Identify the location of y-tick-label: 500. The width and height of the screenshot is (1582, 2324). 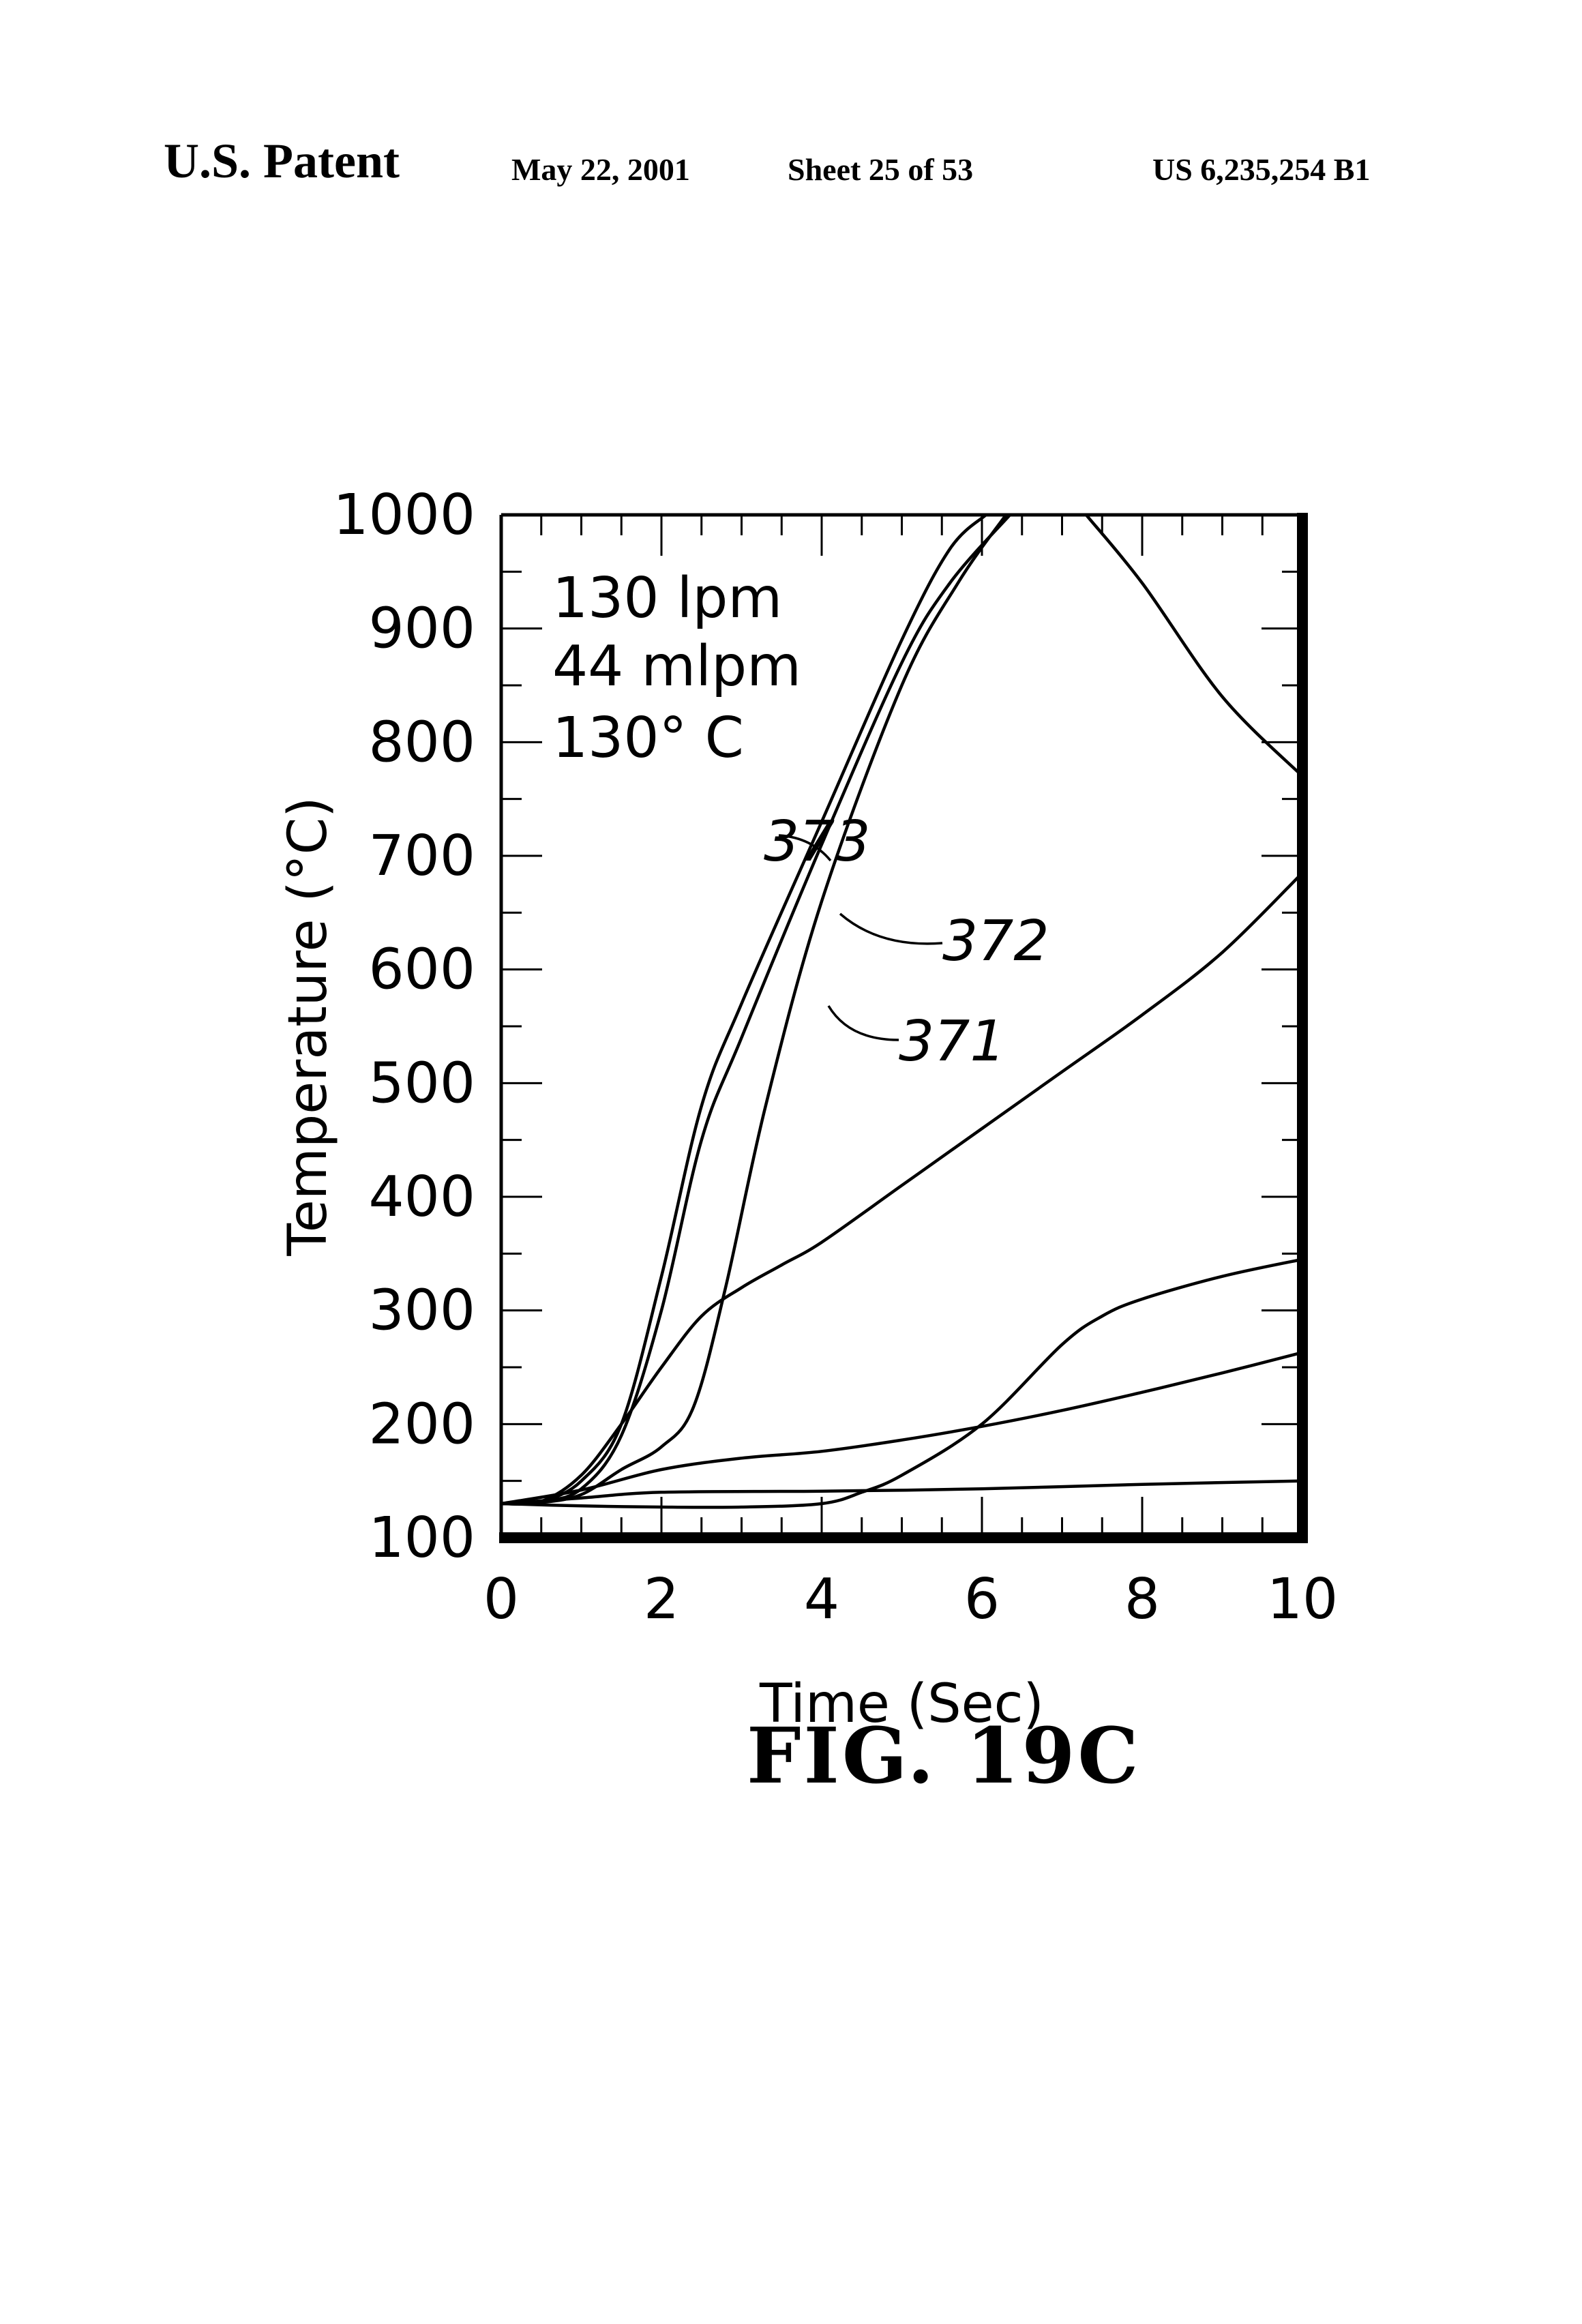
(421, 1083).